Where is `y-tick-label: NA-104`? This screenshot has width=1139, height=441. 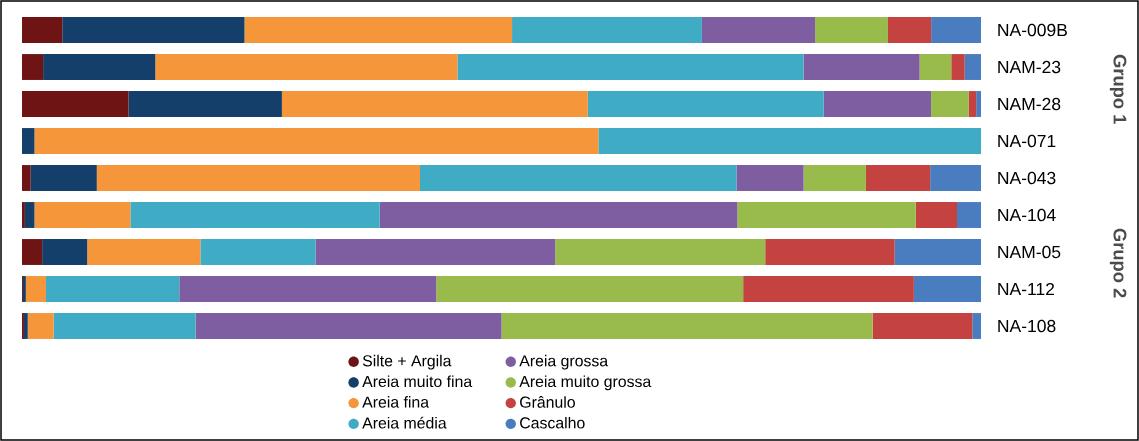
y-tick-label: NA-104 is located at coordinates (1027, 215).